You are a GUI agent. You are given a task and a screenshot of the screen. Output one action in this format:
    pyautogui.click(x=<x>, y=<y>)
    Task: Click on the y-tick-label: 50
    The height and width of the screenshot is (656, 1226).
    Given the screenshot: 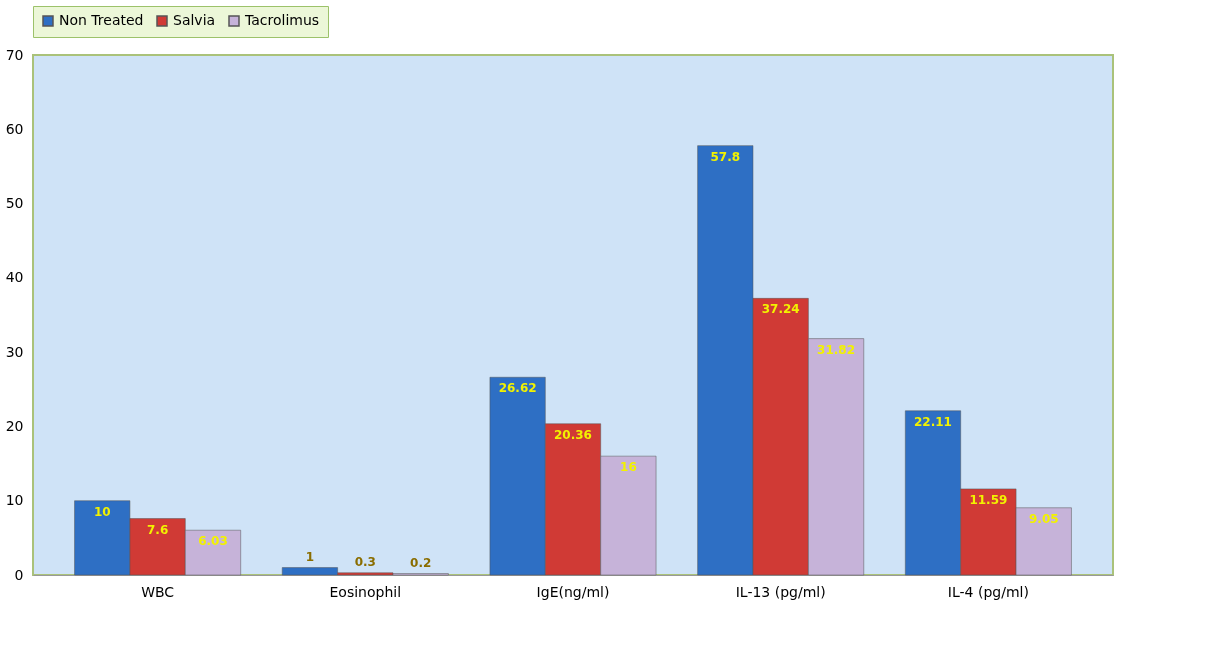 What is the action you would take?
    pyautogui.click(x=14, y=203)
    